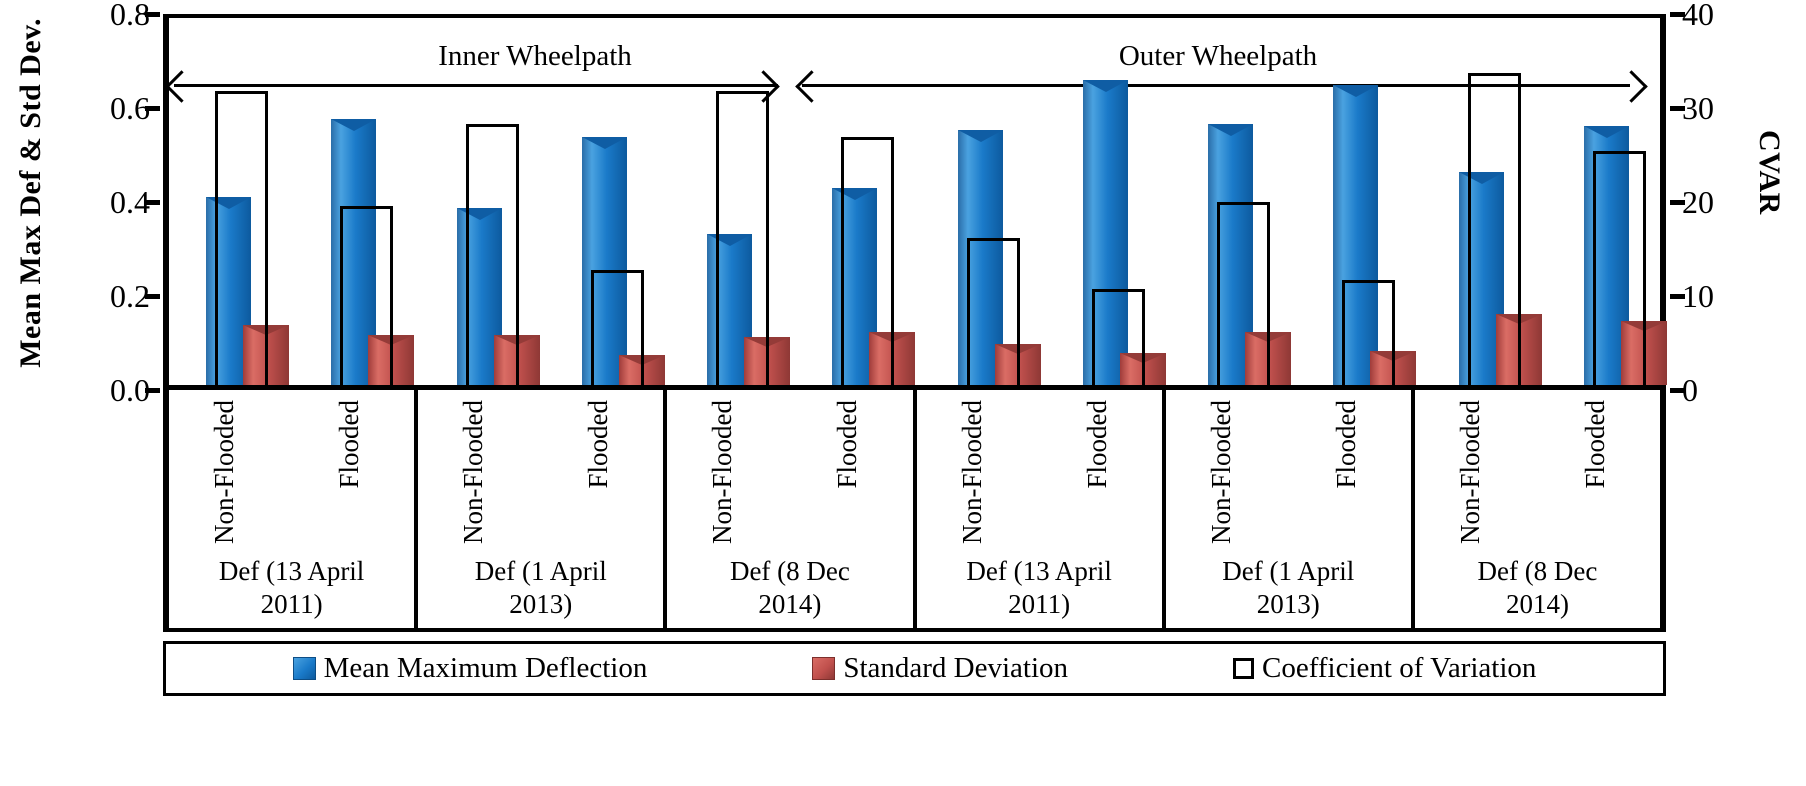  I want to click on right-axis-tick-label: 20, so click(1698, 202).